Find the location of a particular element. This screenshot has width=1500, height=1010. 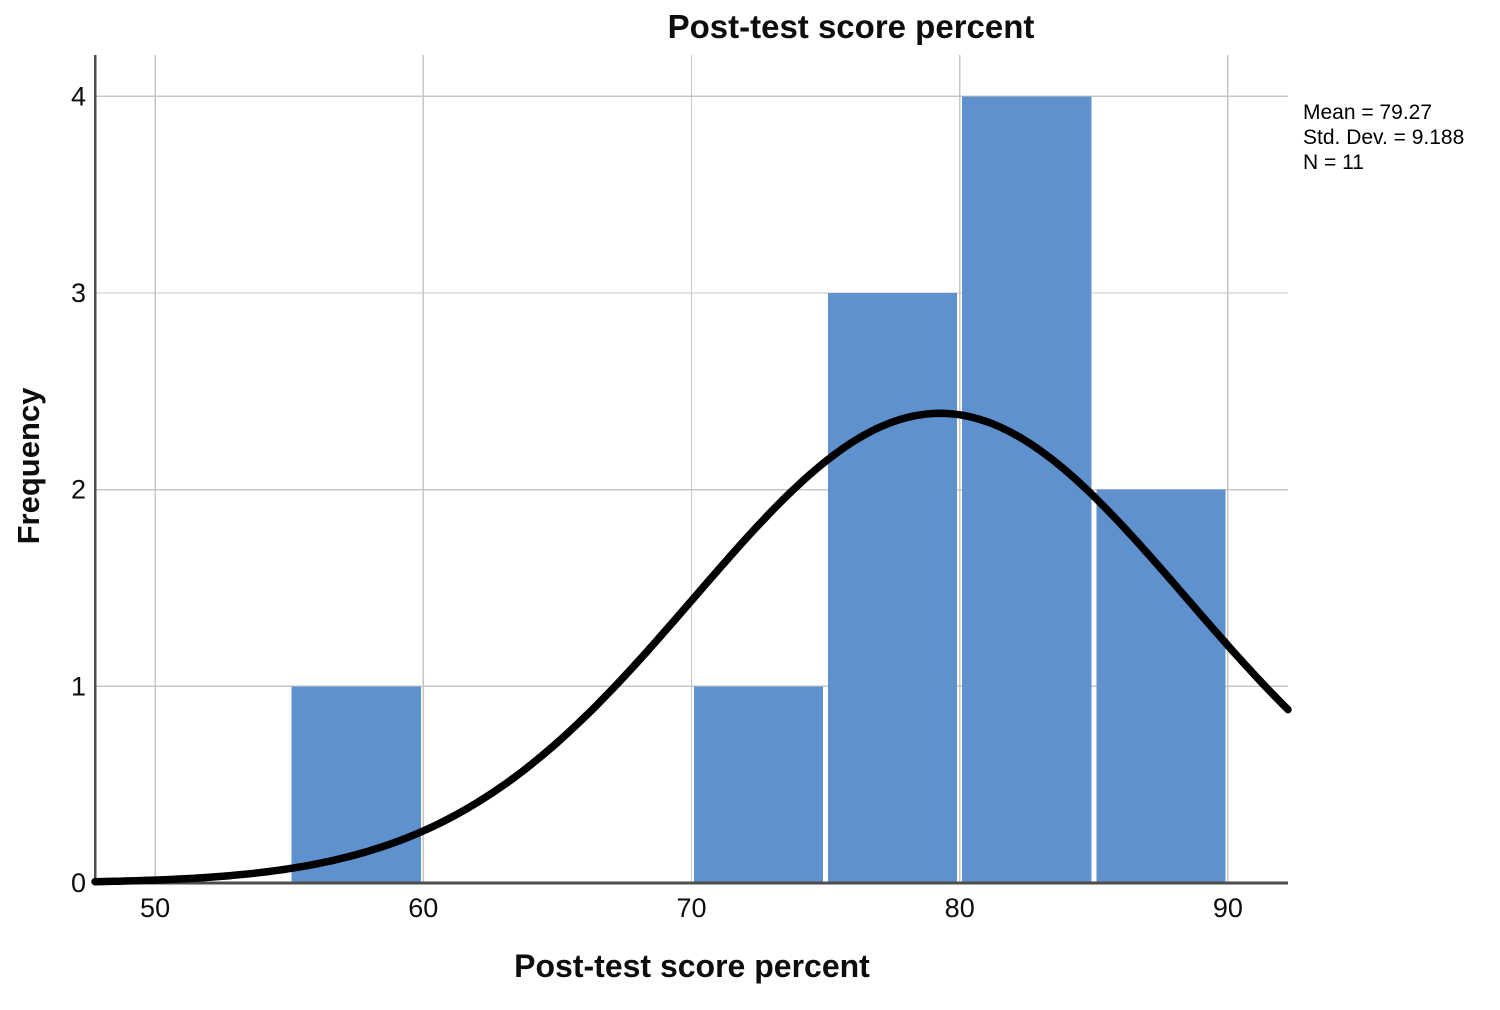

y-axis-title: Frequency is located at coordinates (28, 466).